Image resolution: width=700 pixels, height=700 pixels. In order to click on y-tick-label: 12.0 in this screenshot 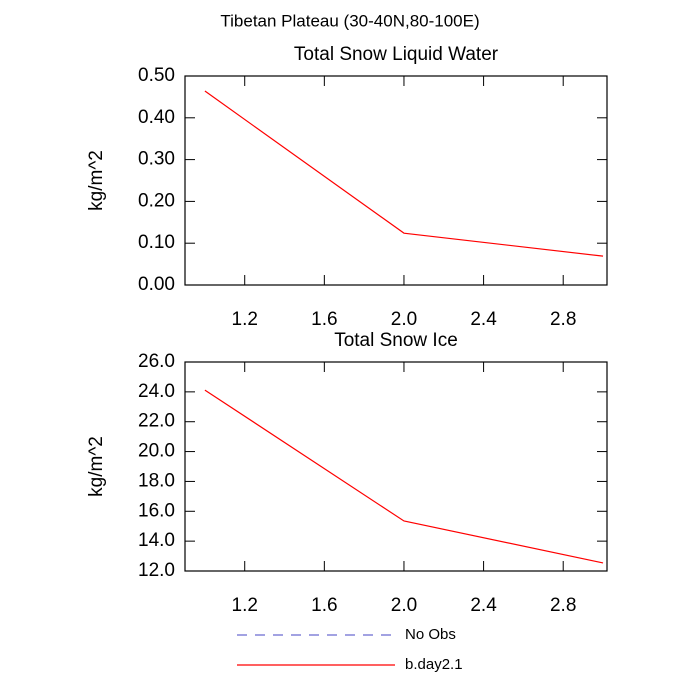, I will do `click(156, 570)`.